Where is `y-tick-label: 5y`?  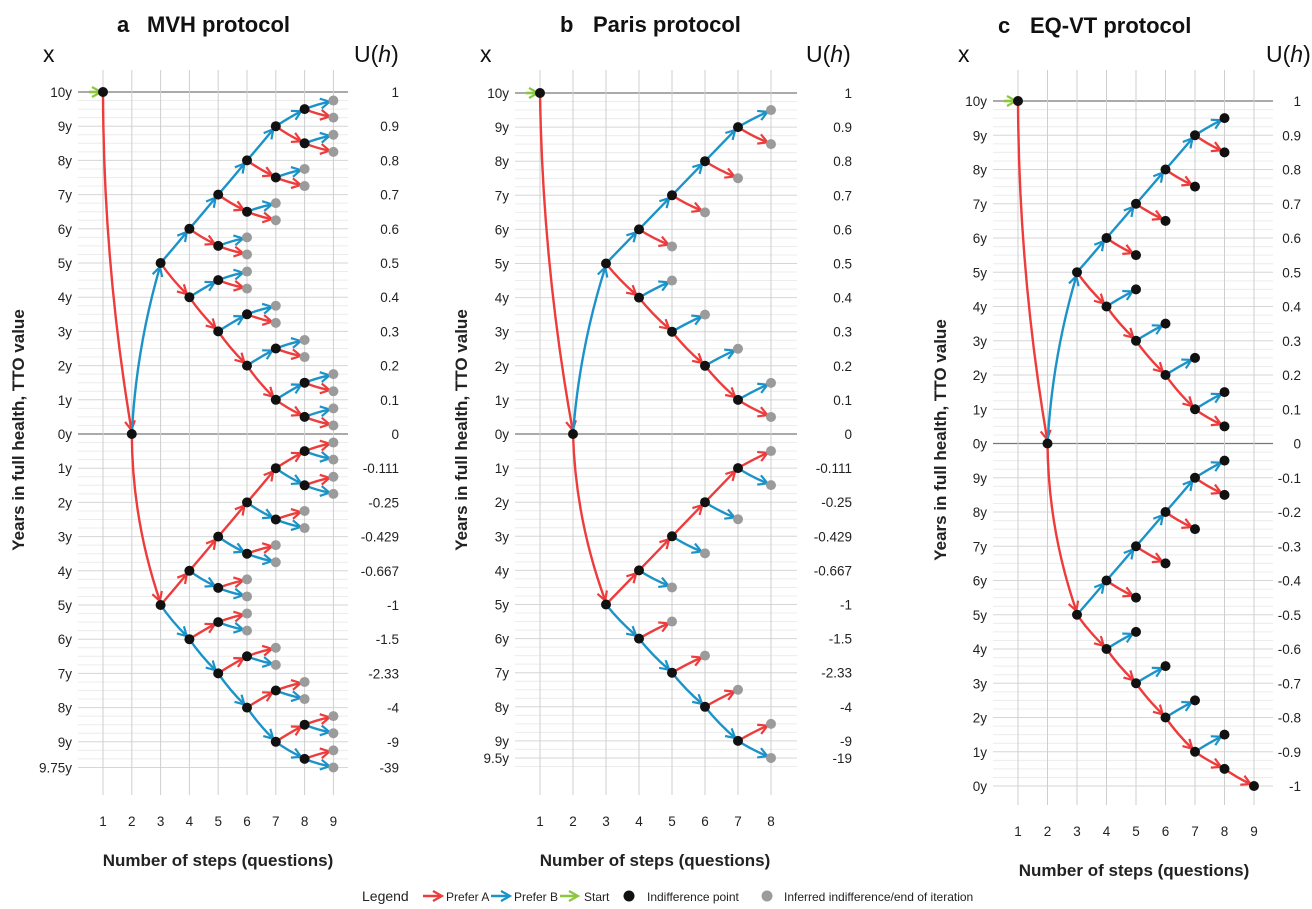
y-tick-label: 5y is located at coordinates (980, 272).